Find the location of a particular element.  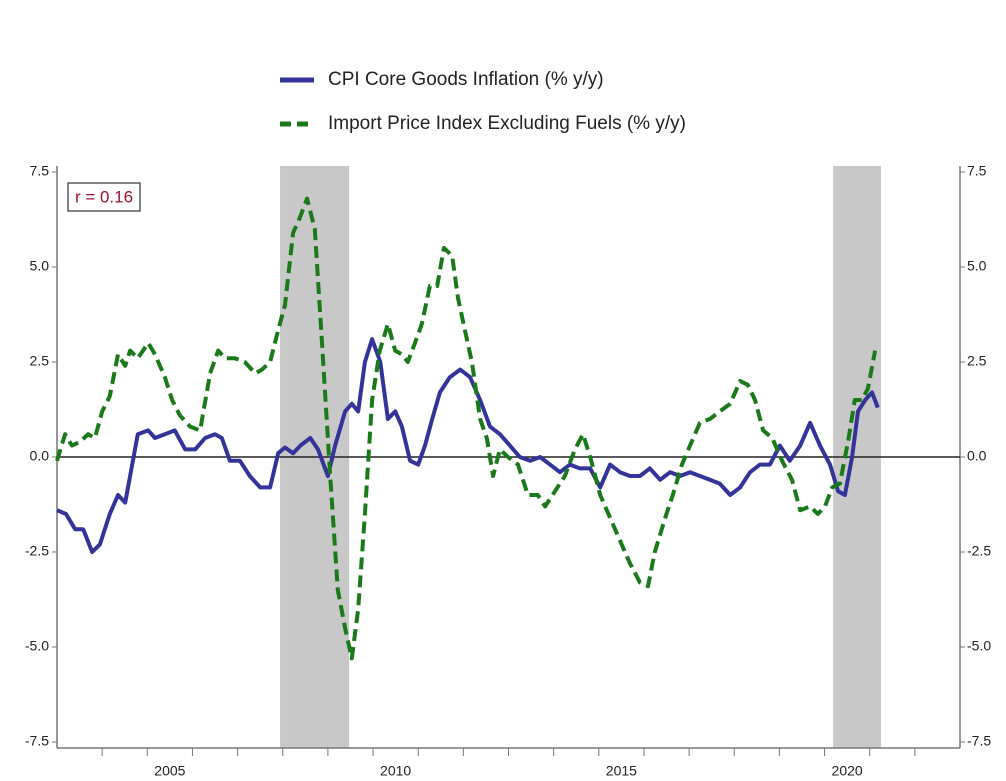

y2-tick-label: 7.5 is located at coordinates (977, 171).